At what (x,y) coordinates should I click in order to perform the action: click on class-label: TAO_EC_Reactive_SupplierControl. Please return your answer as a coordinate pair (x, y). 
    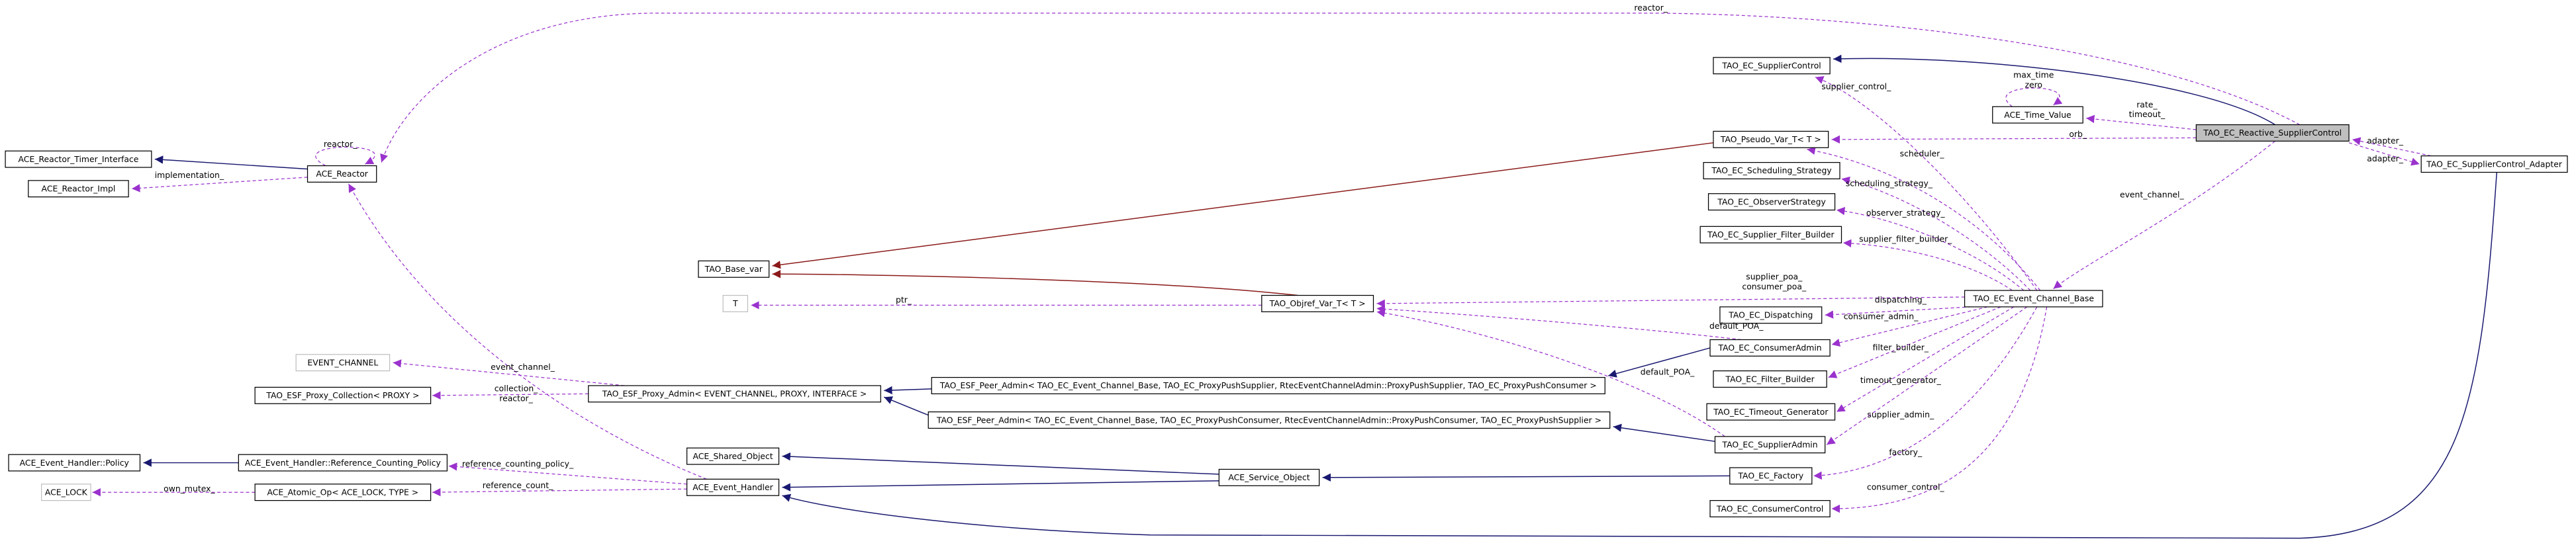
    Looking at the image, I should click on (2272, 133).